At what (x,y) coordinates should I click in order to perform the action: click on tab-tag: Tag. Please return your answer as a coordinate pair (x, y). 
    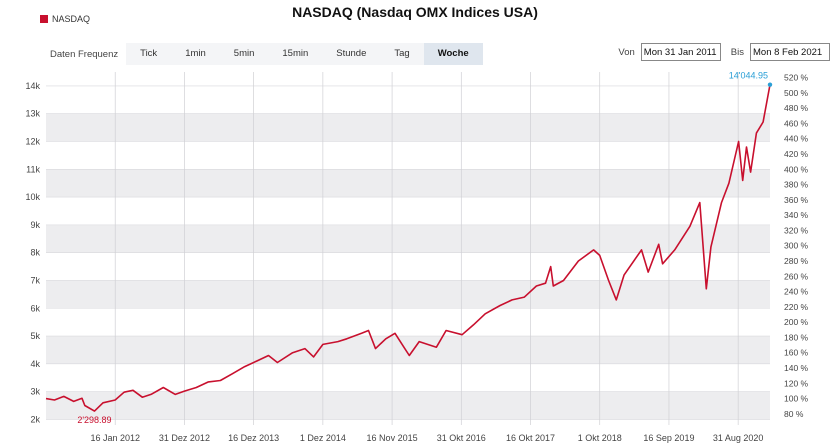
    Looking at the image, I should click on (402, 54).